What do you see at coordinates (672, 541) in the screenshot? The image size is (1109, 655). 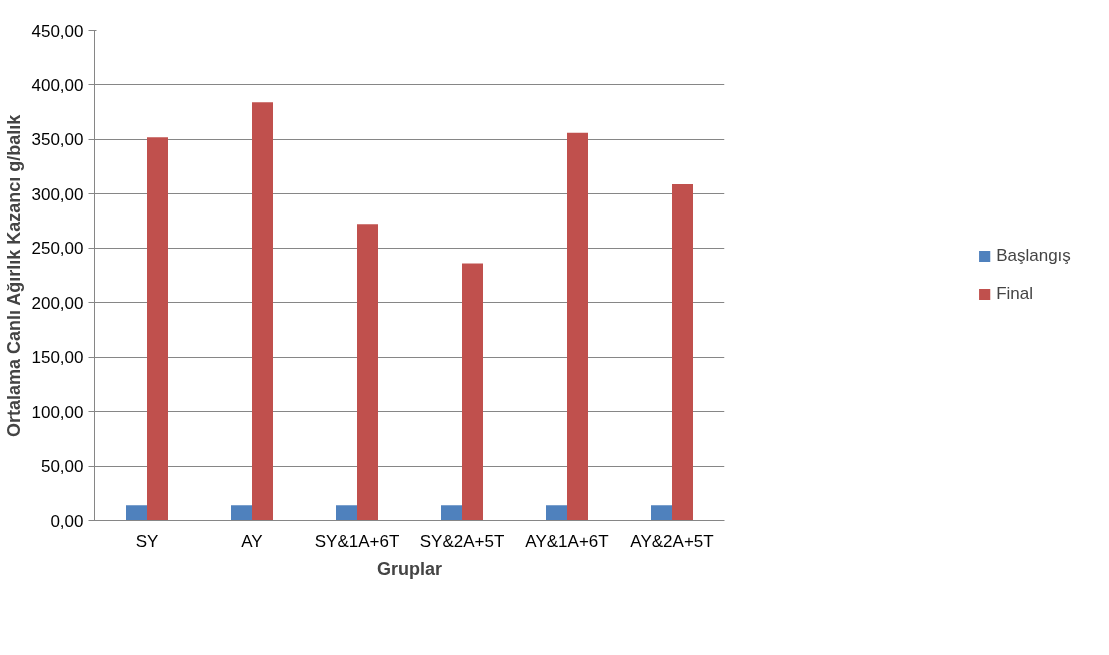 I see `x-tick-label: AY&2A+5T` at bounding box center [672, 541].